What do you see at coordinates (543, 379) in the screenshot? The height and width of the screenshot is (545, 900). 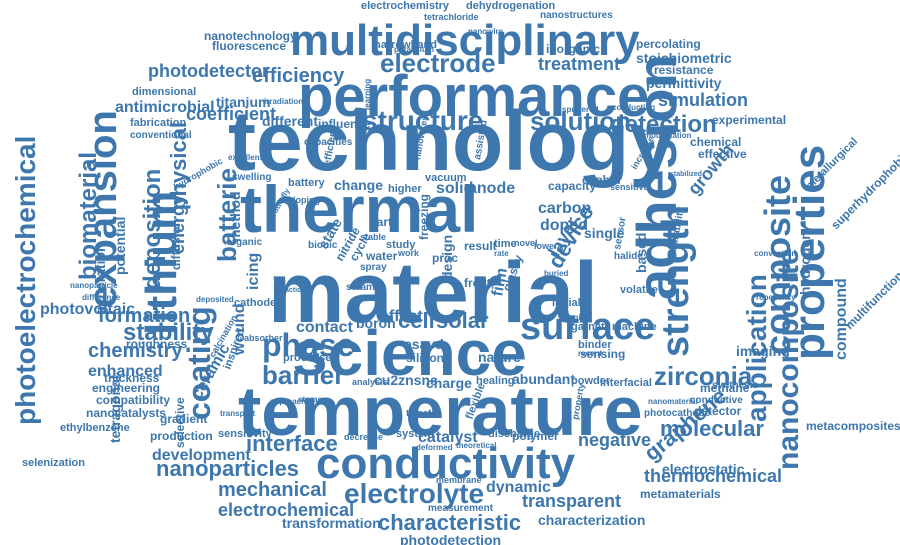 I see `word-abundant: abundant` at bounding box center [543, 379].